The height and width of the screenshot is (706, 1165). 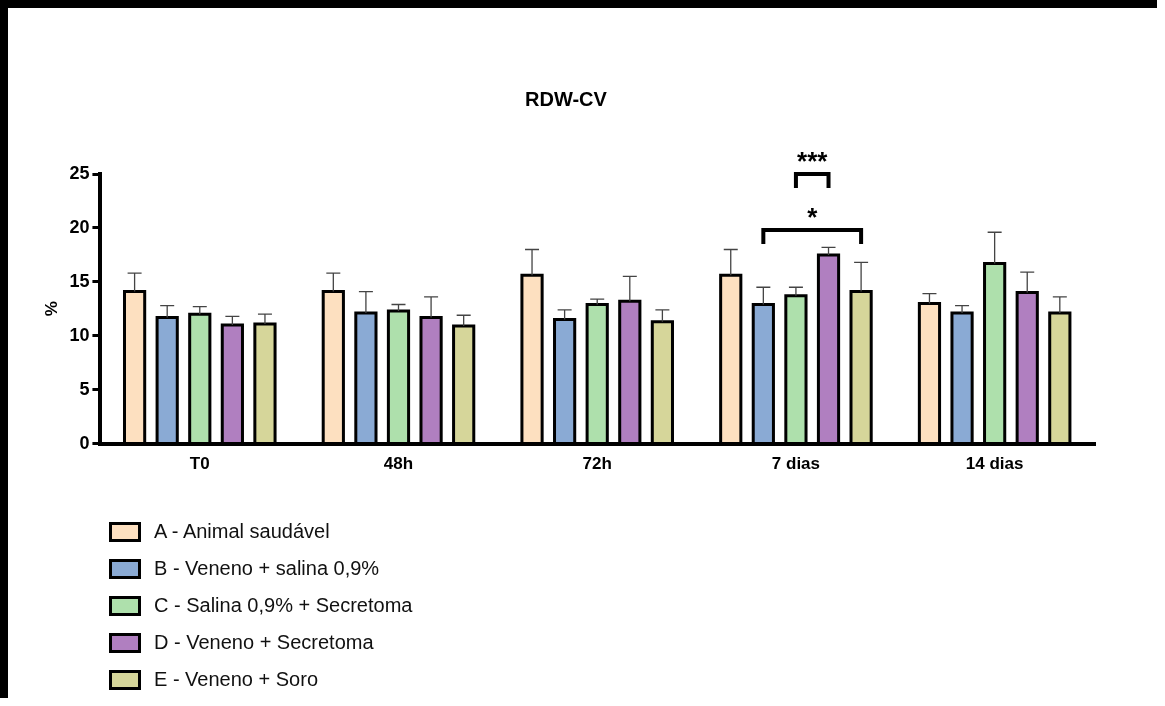 I want to click on x-tick-label: 72h, so click(x=597, y=464).